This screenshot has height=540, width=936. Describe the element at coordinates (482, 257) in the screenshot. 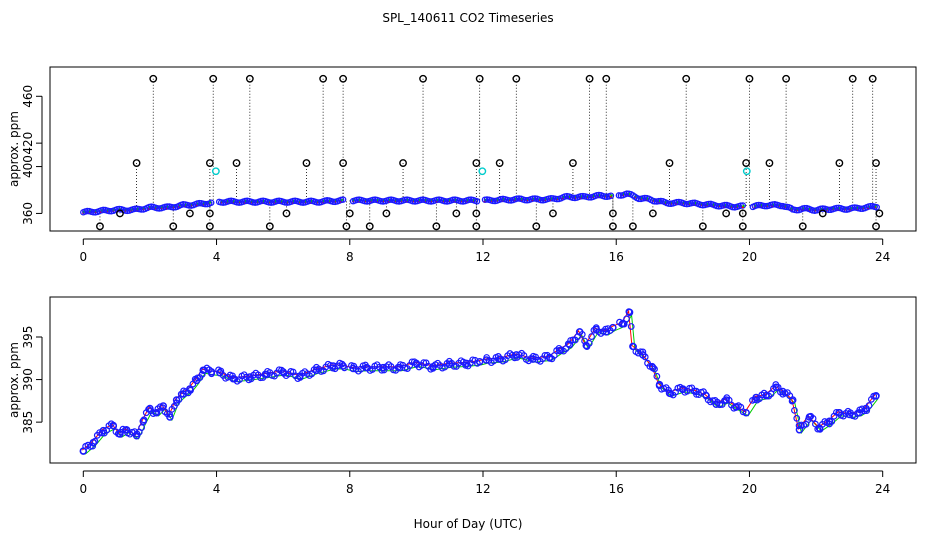

I see `top-x-tick-label: 12` at that location.